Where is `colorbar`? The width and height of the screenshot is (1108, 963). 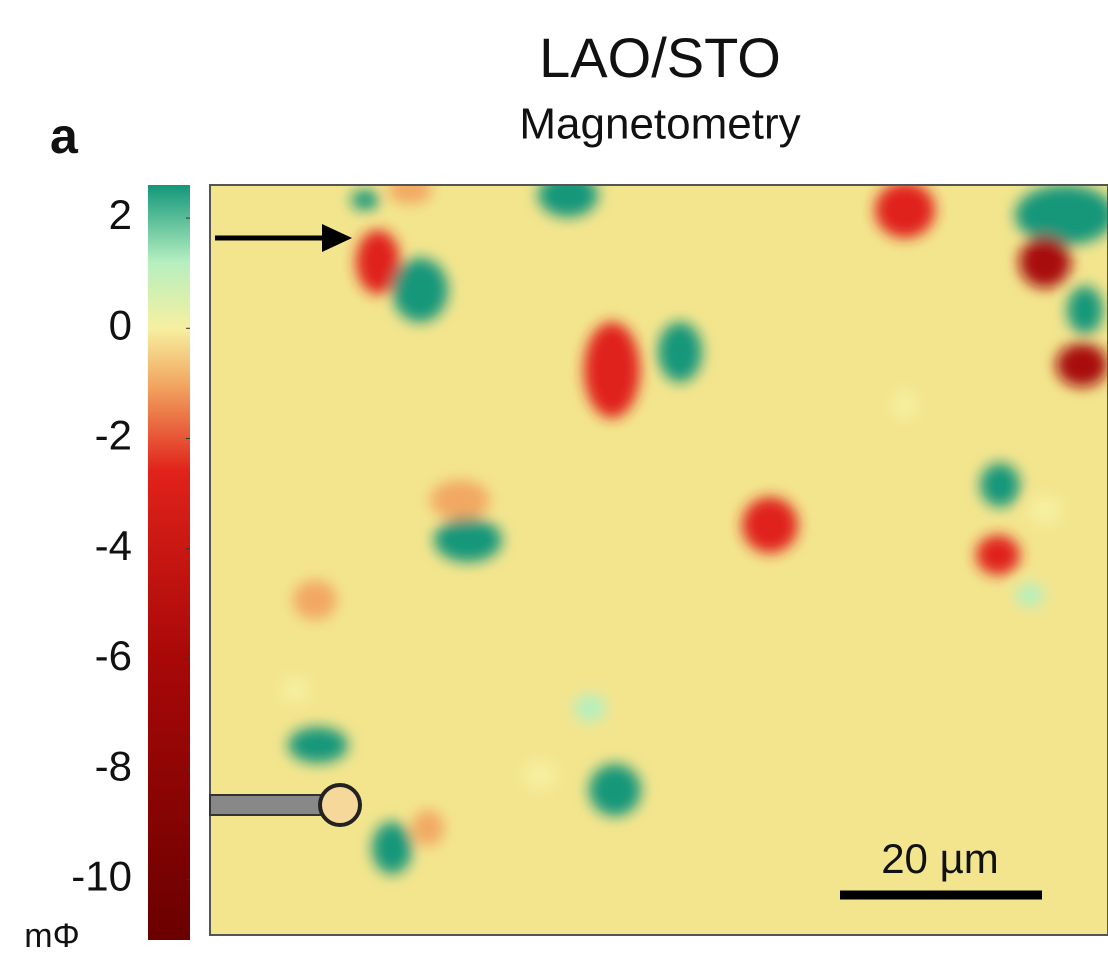 colorbar is located at coordinates (169, 562).